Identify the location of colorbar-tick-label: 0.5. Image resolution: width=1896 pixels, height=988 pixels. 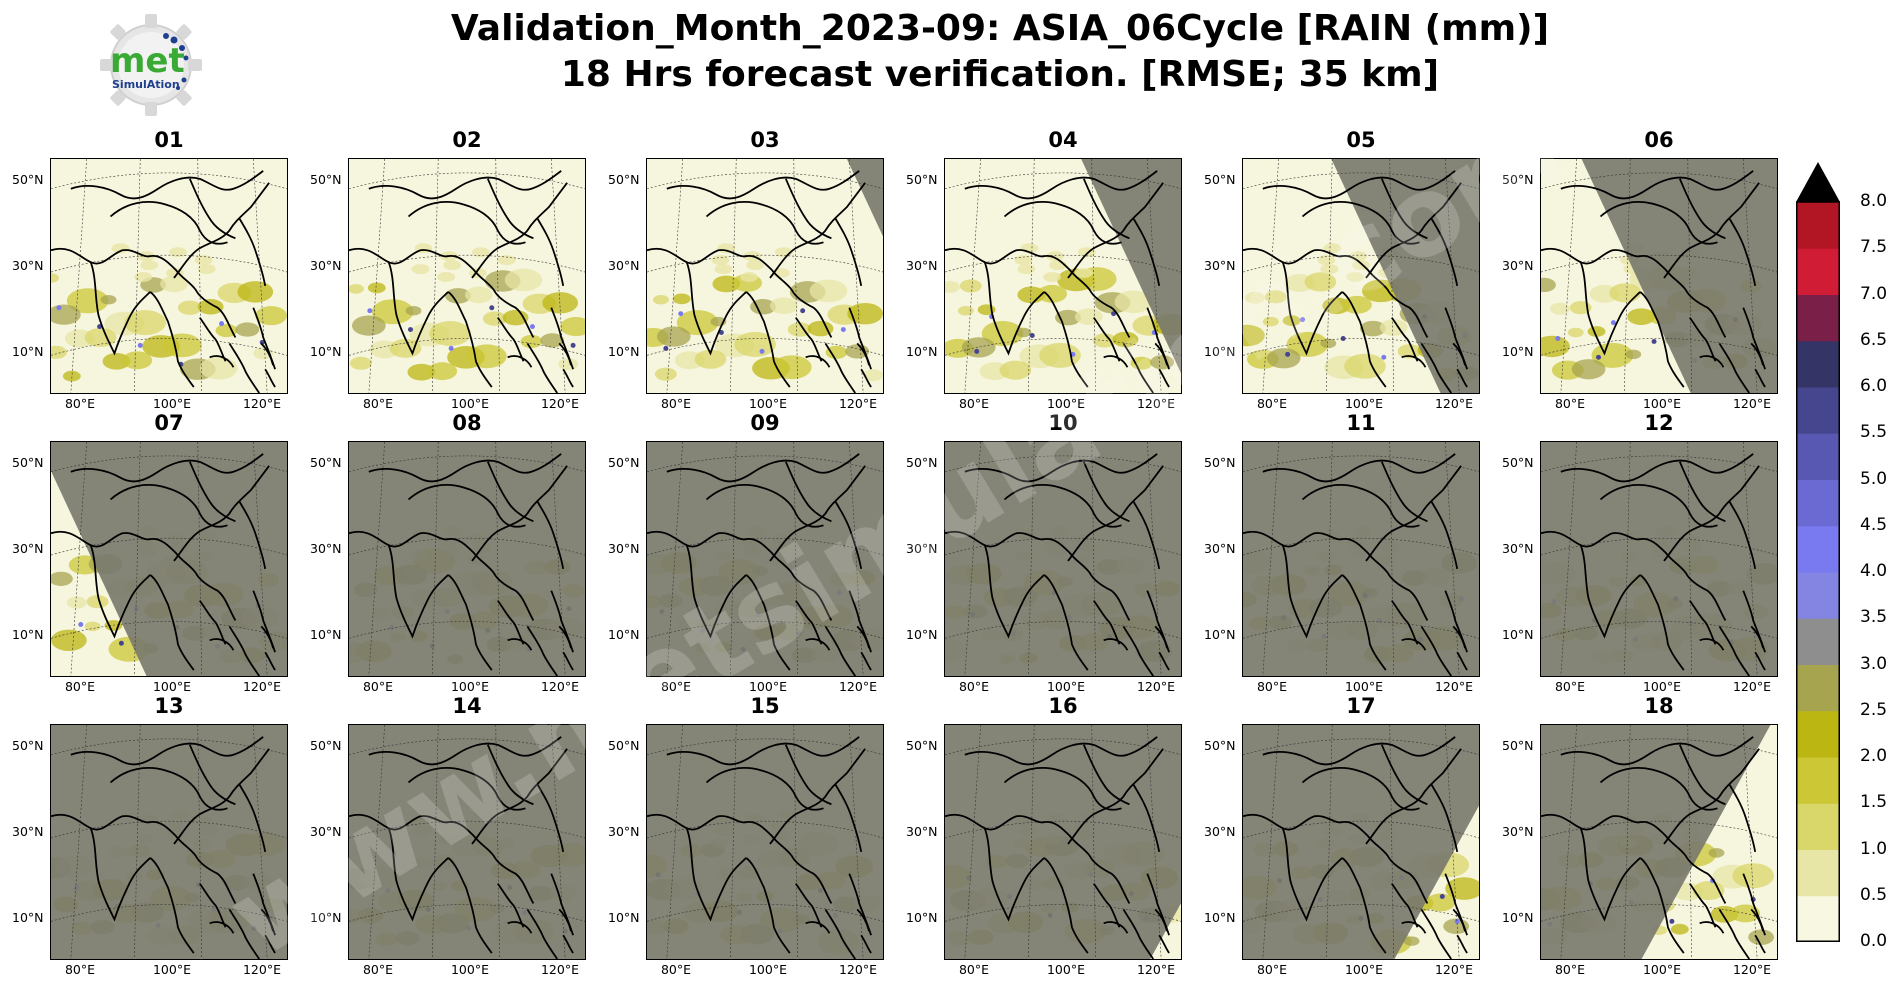
(1874, 894).